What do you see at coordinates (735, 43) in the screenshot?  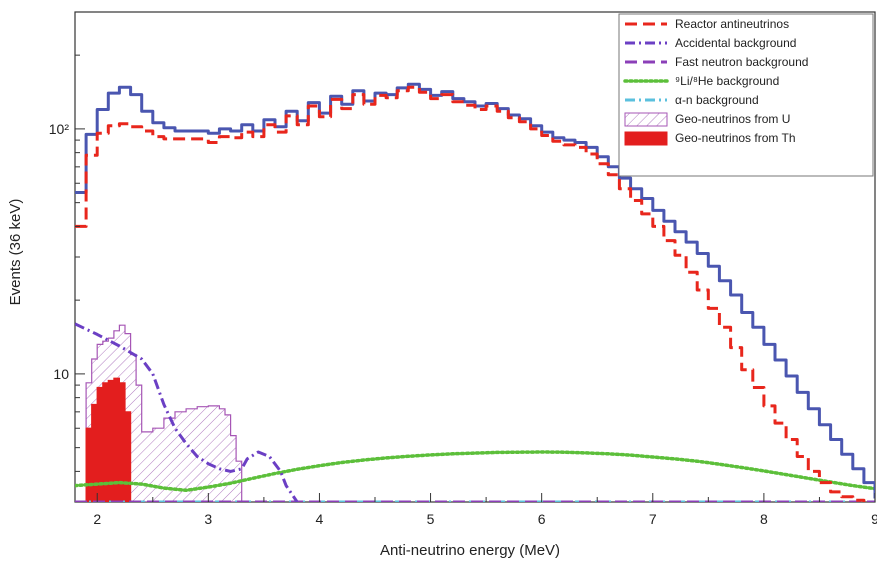 I see `legend-label: Accidental background` at bounding box center [735, 43].